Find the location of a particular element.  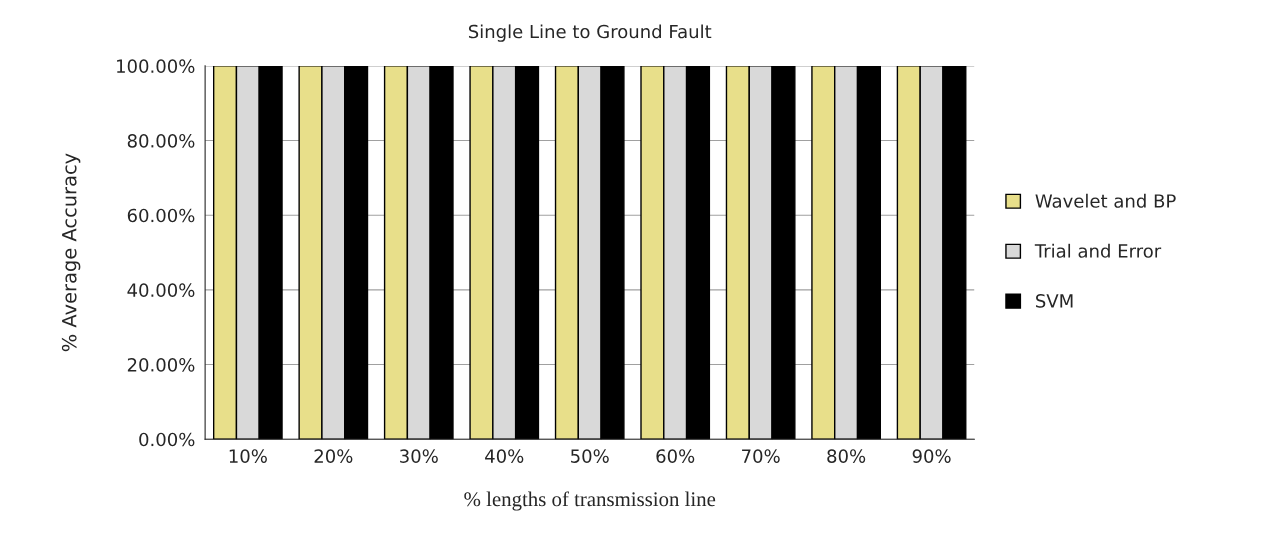

y-tick-label: 0.00% is located at coordinates (167, 439).